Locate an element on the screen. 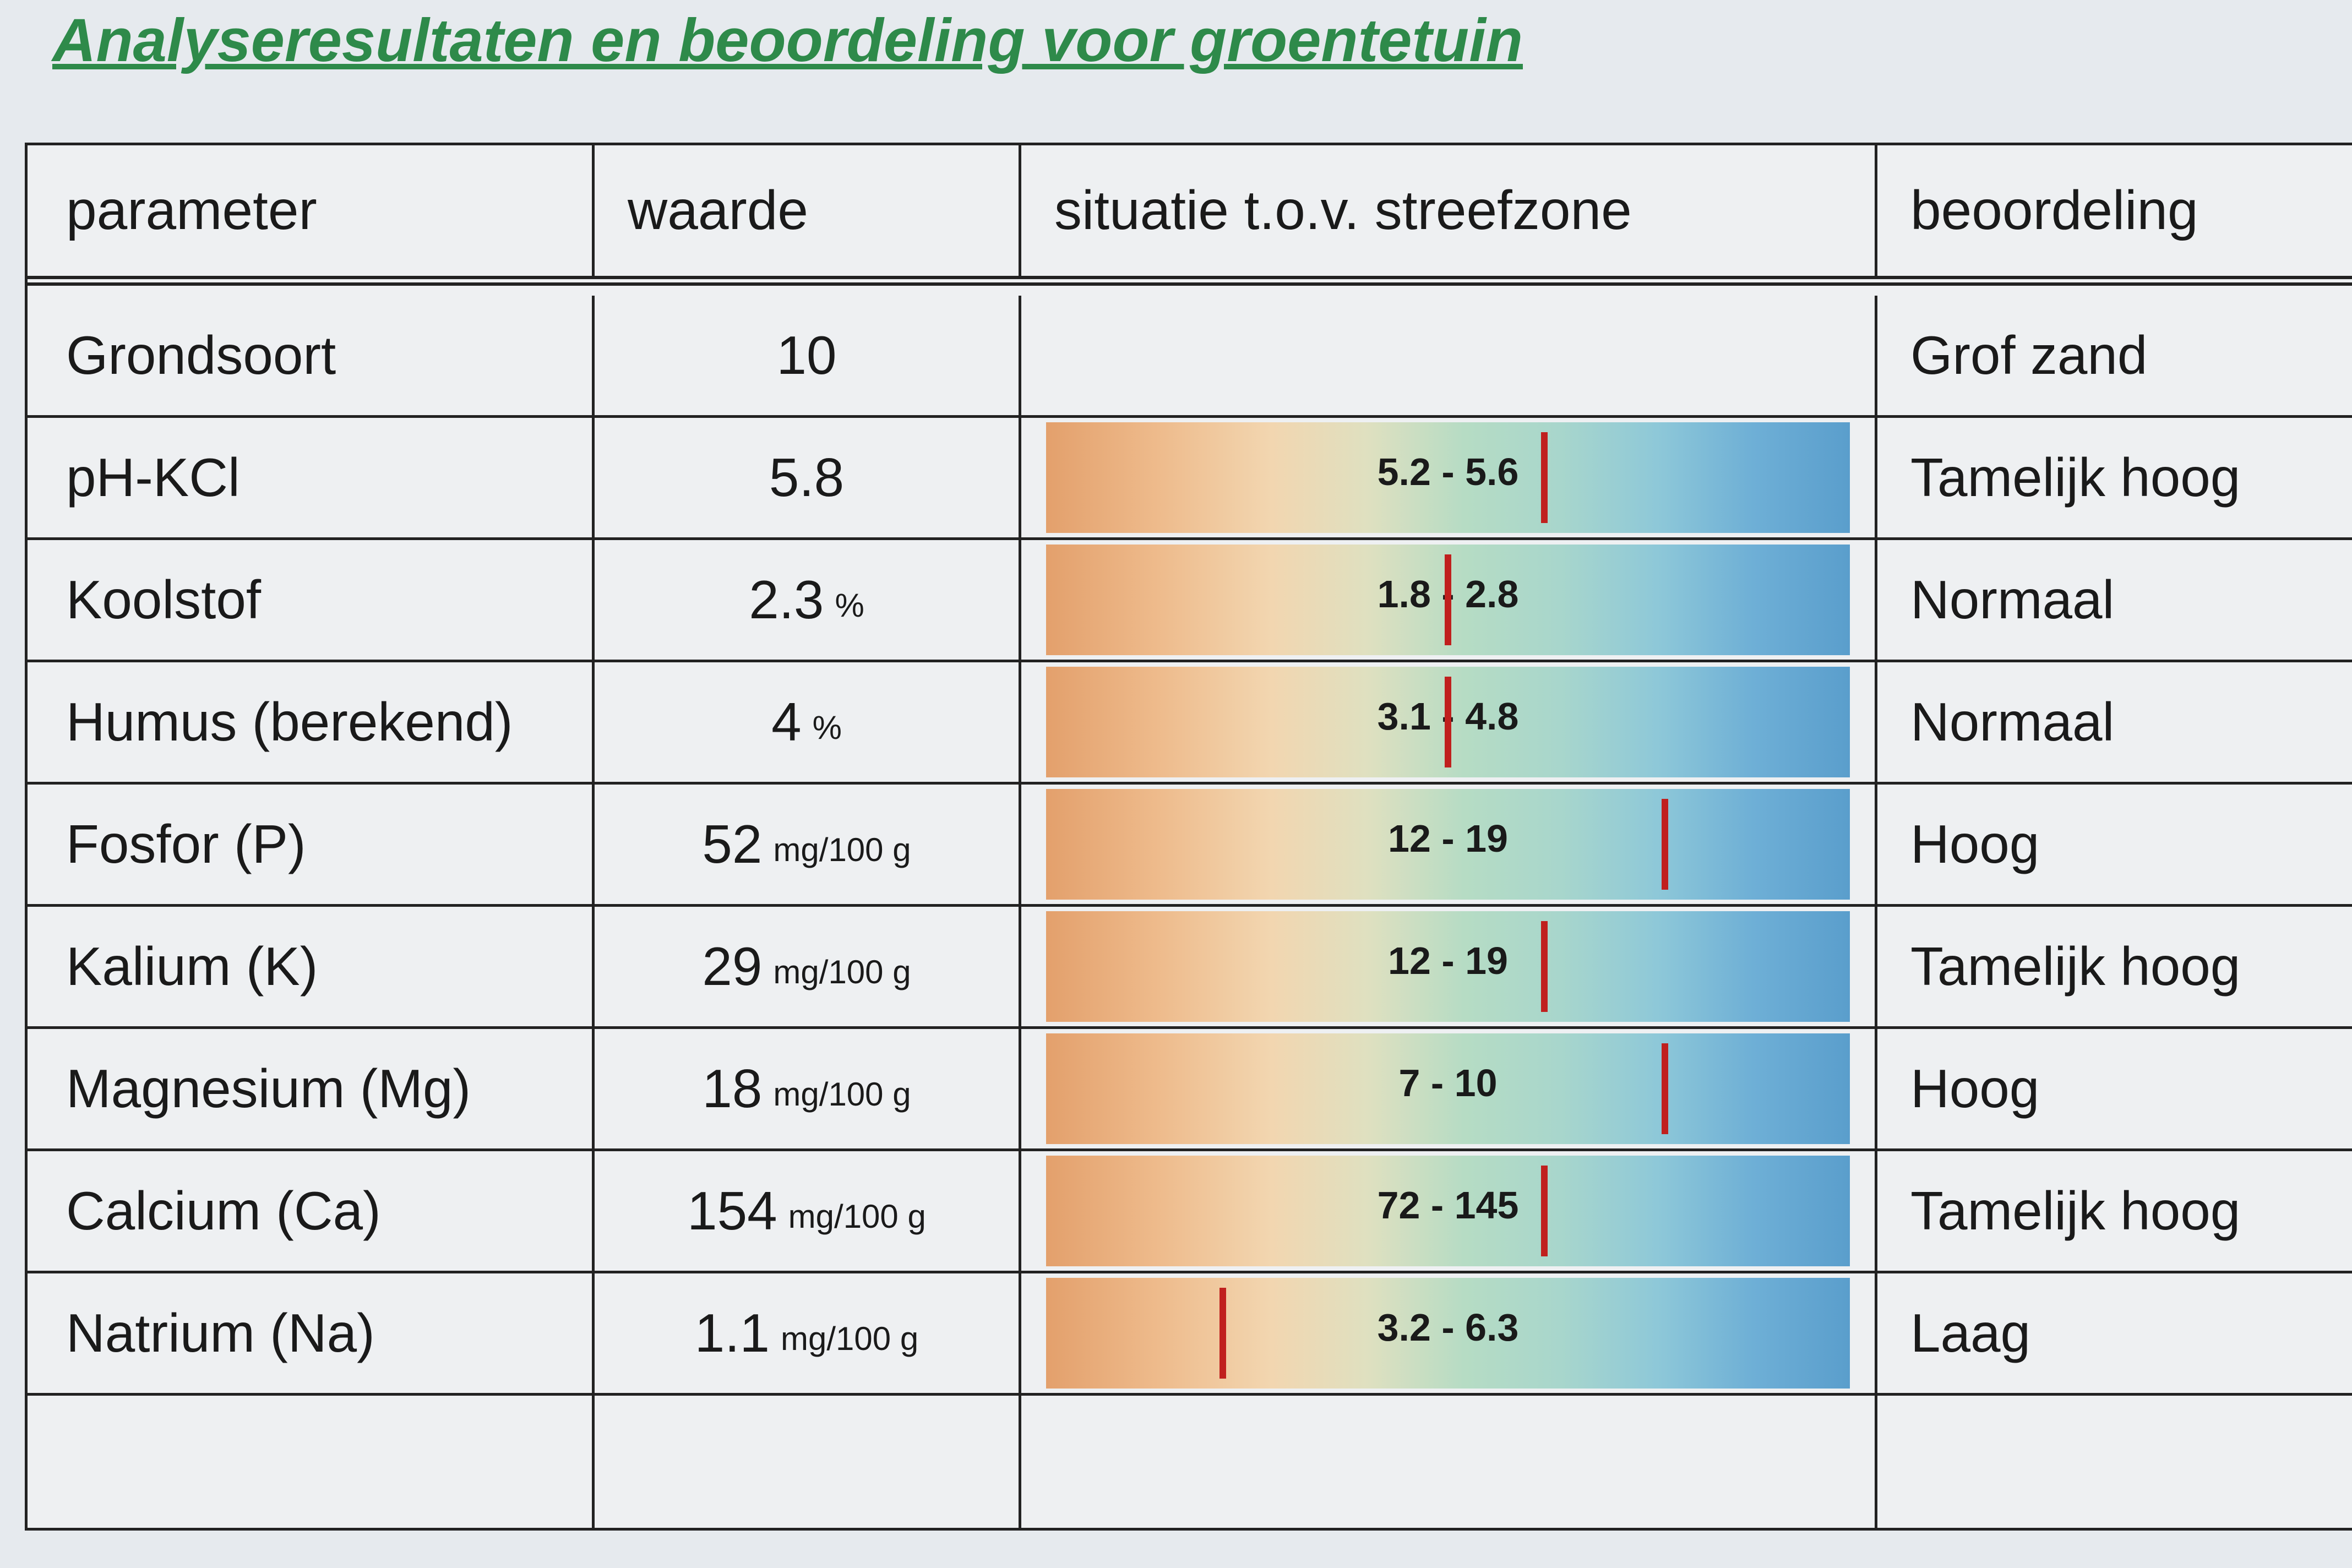  parameter-cell: Grondsoort is located at coordinates (312, 355).